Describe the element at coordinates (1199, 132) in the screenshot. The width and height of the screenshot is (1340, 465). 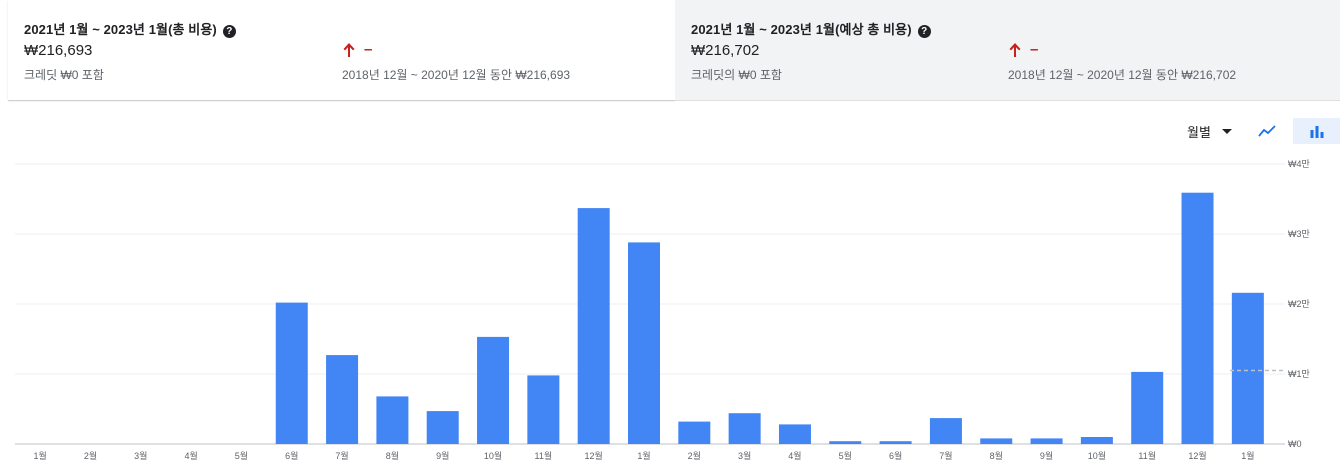
I see `period-dropdown-label: 월별` at that location.